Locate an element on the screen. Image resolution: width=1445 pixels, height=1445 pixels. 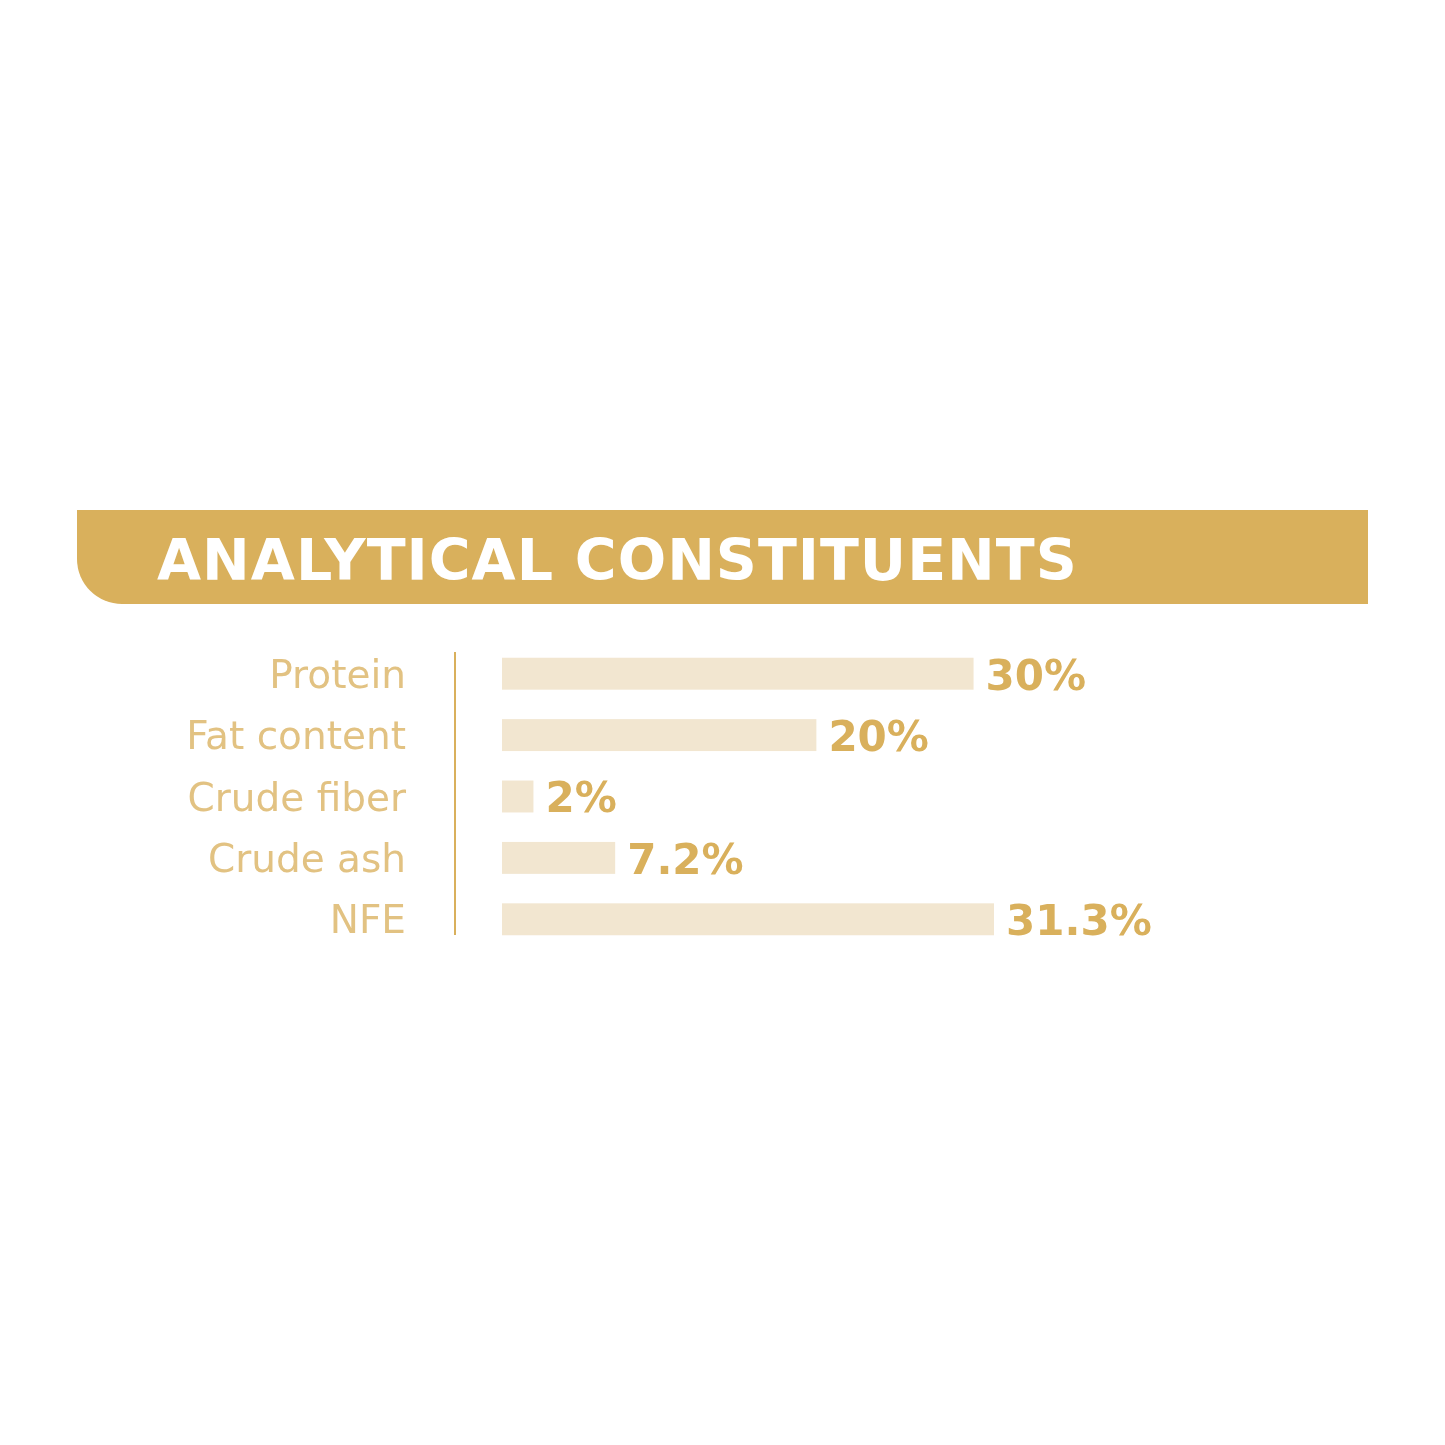
y-tick-label: Crude fiber is located at coordinates (297, 797).